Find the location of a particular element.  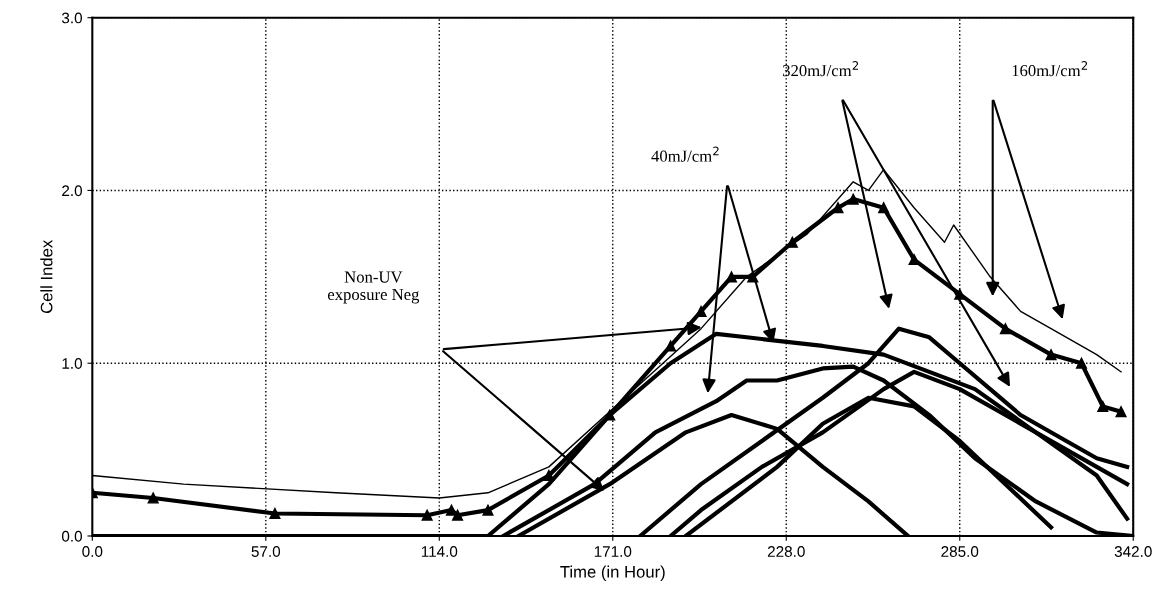

annotation: 320mJ/cm$^{2}$ is located at coordinates (821, 69).